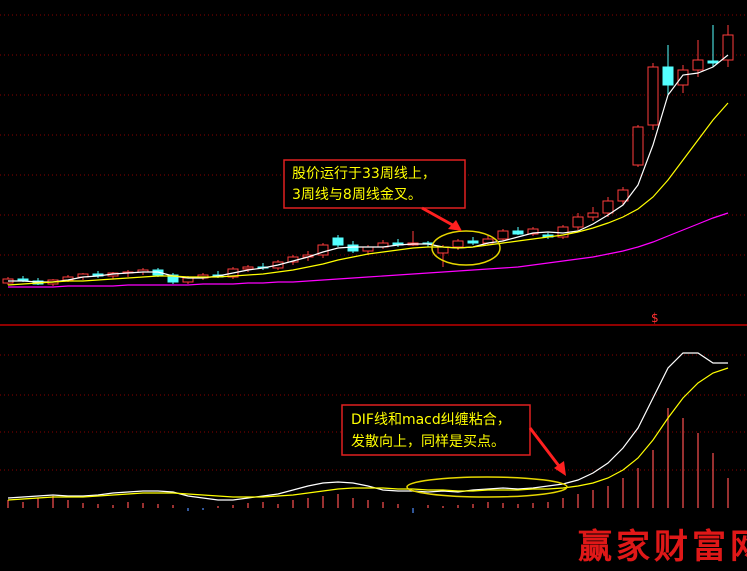 This screenshot has width=747, height=571. I want to click on annotation-text: 发散向上，同样是买点。, so click(428, 442).